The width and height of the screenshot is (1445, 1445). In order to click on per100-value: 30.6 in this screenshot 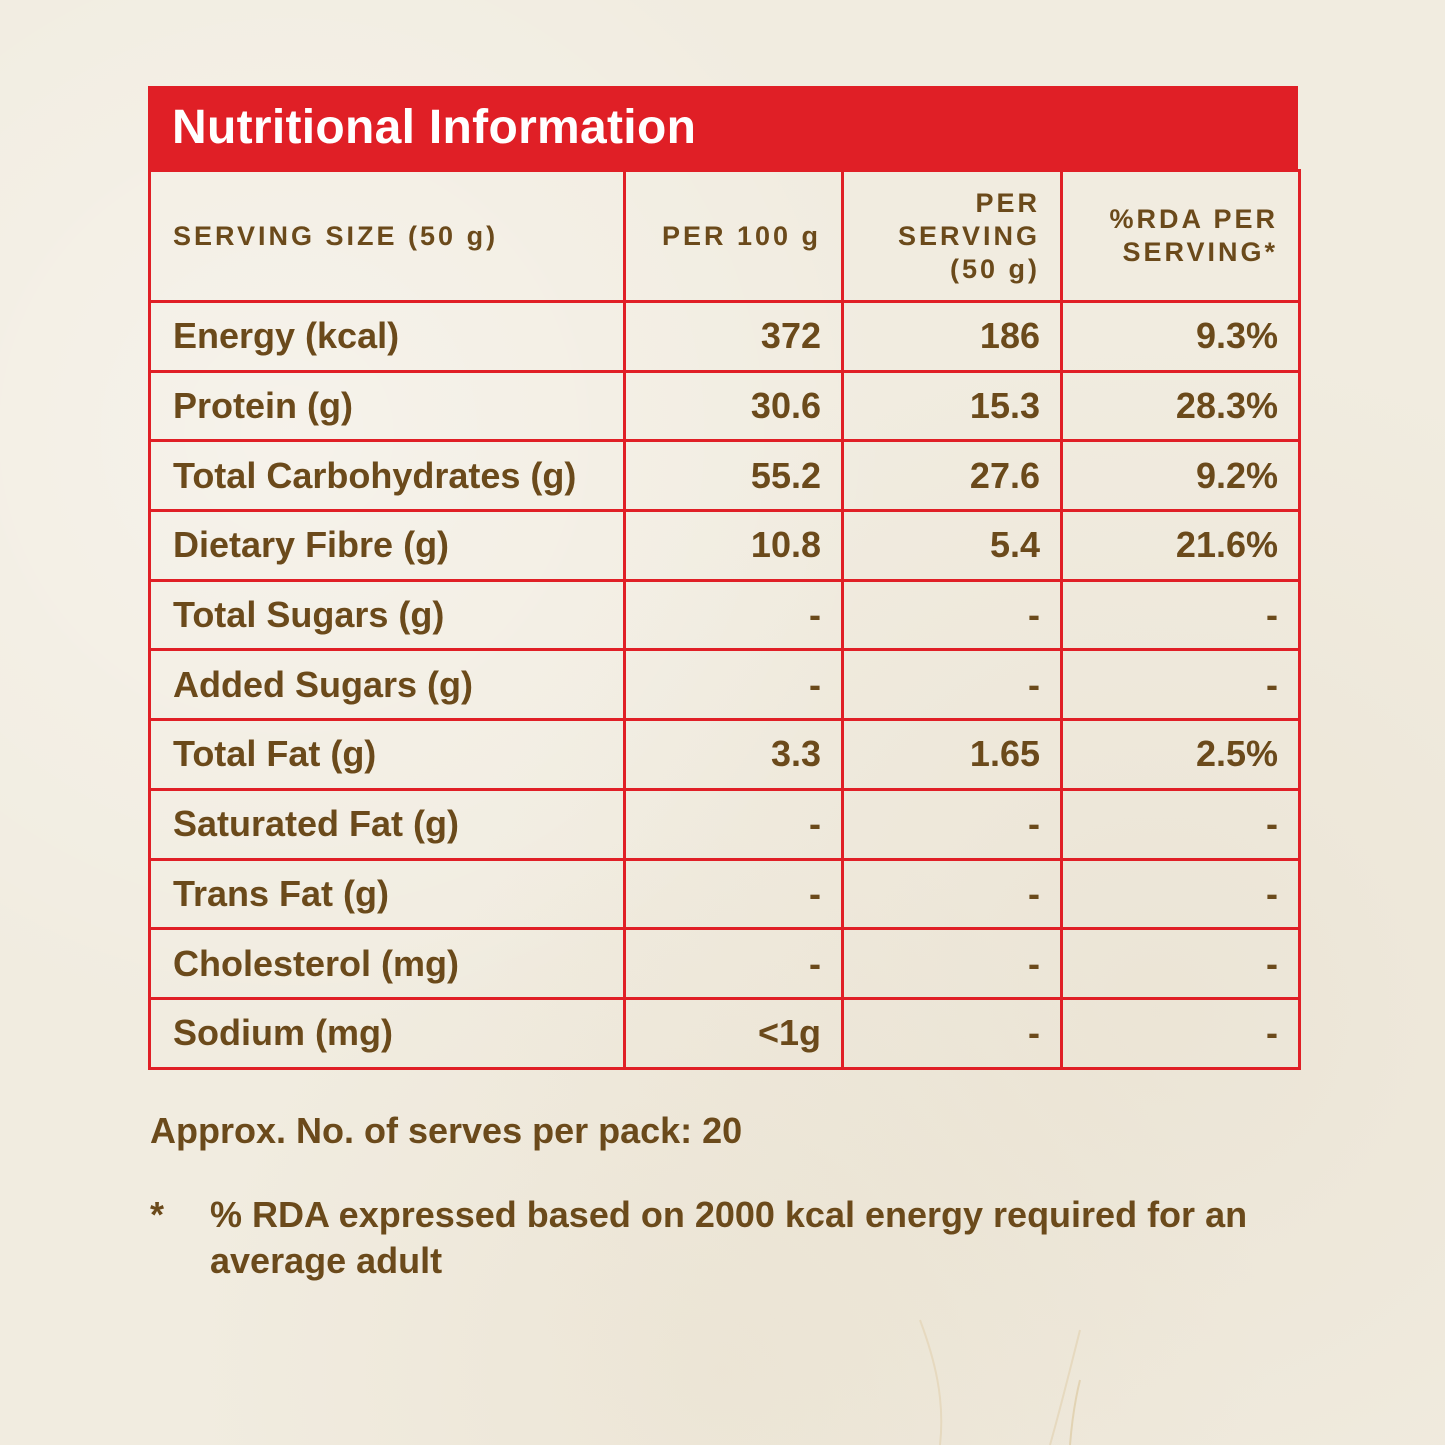, I will do `click(733, 406)`.